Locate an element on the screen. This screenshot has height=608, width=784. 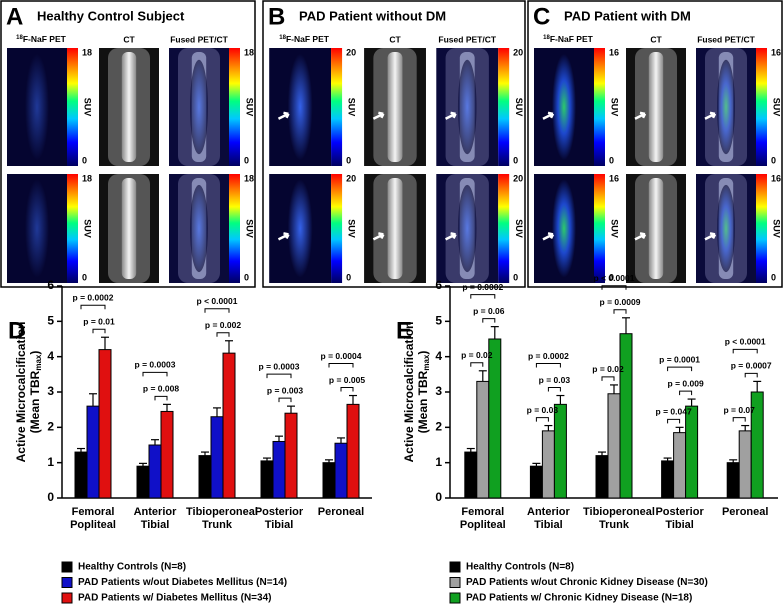
y-tick-label: 1 is located at coordinates (438, 462).